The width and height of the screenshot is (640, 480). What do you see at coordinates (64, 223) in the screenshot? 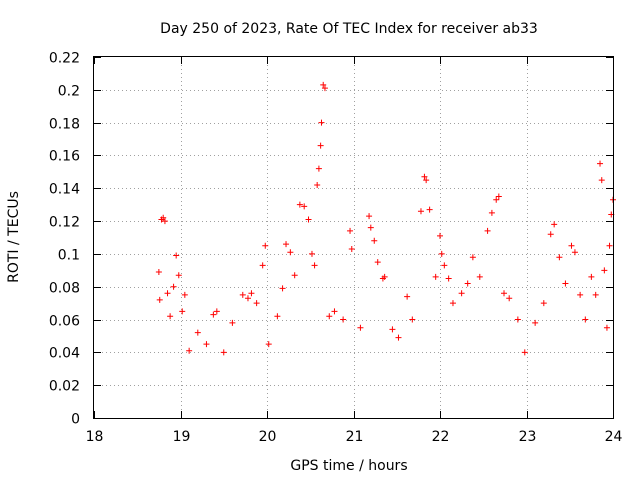
I see `y-tick-label: 0.12` at bounding box center [64, 223].